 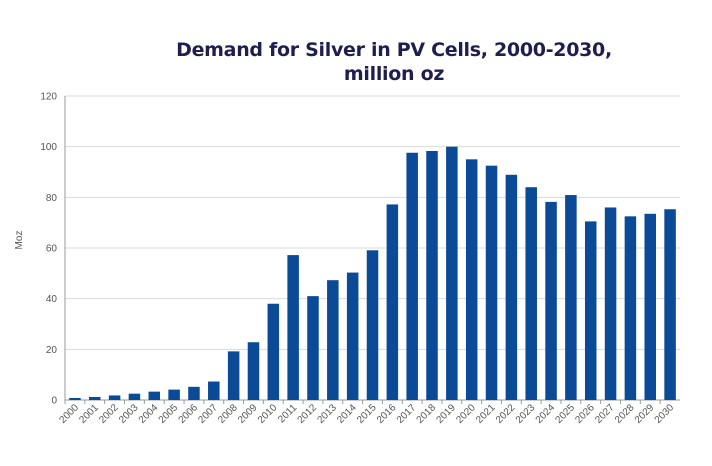 I want to click on x-tick-label: 2003, so click(x=129, y=414).